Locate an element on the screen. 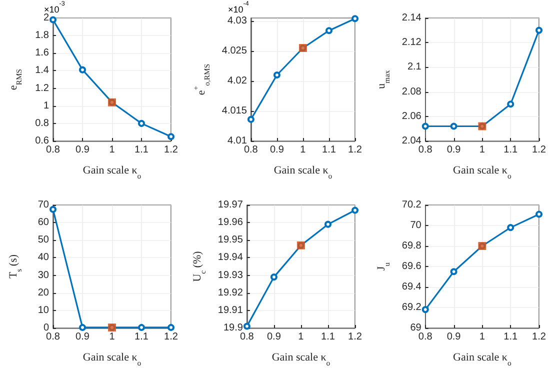 The width and height of the screenshot is (550, 374). y-tick-label: 1.6 is located at coordinates (42, 53).